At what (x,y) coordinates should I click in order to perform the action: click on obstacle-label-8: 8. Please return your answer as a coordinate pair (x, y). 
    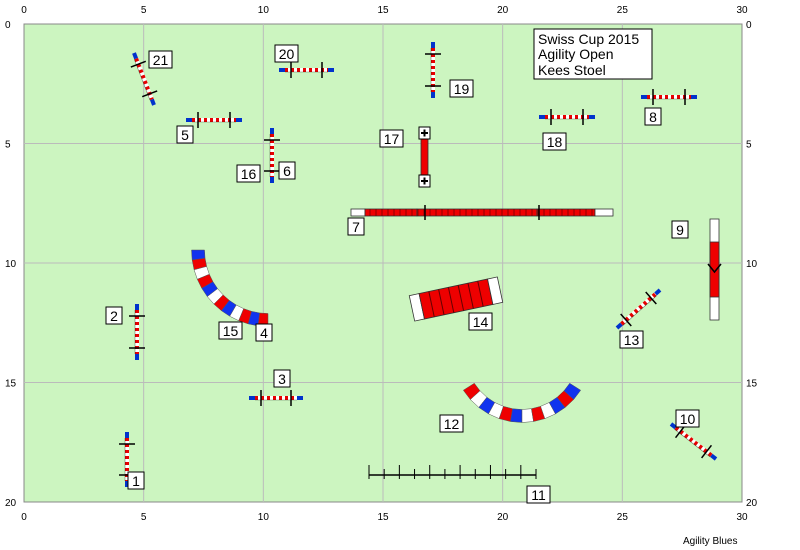
    Looking at the image, I should click on (653, 116).